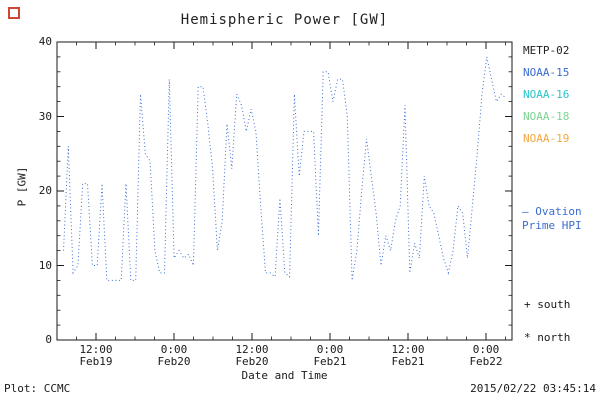 The image size is (600, 400). What do you see at coordinates (486, 355) in the screenshot?
I see `x-tick-label: 0:00 Feb22` at bounding box center [486, 355].